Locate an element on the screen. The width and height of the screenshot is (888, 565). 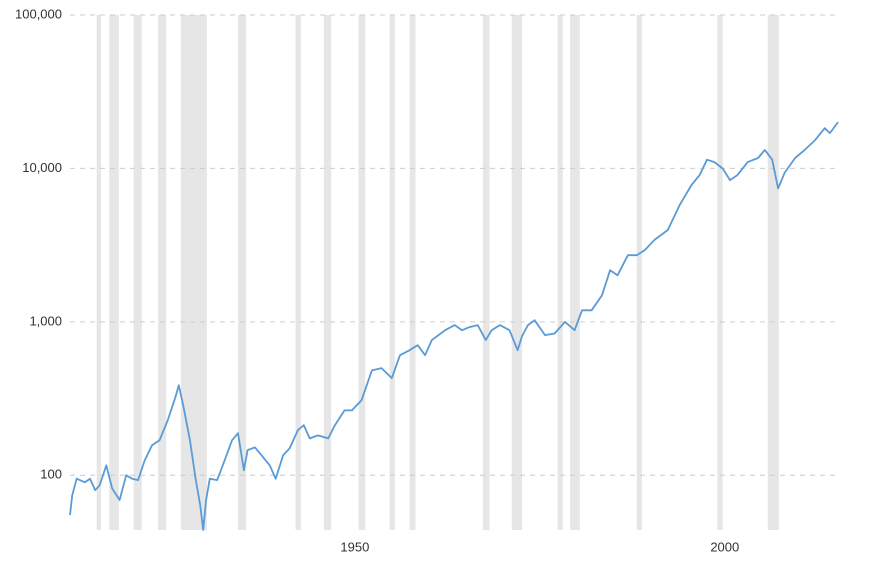
y-tick-label: 100,000 is located at coordinates (38, 13).